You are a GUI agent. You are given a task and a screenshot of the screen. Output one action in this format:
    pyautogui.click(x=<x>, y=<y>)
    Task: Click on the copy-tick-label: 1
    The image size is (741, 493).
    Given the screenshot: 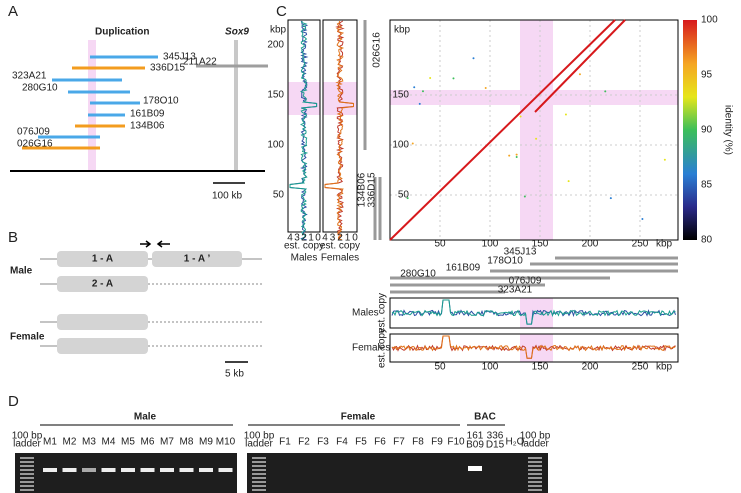 What is the action you would take?
    pyautogui.click(x=311, y=238)
    